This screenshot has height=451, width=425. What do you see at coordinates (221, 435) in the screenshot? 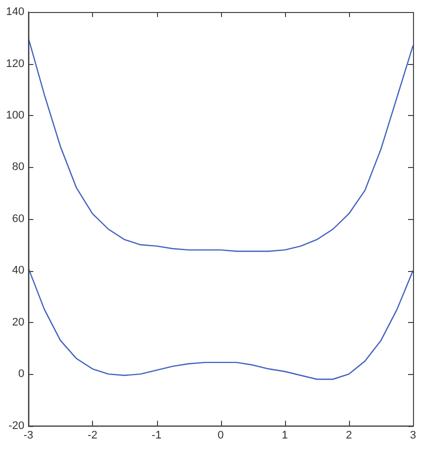
I see `x-tick-label: 0` at bounding box center [221, 435].